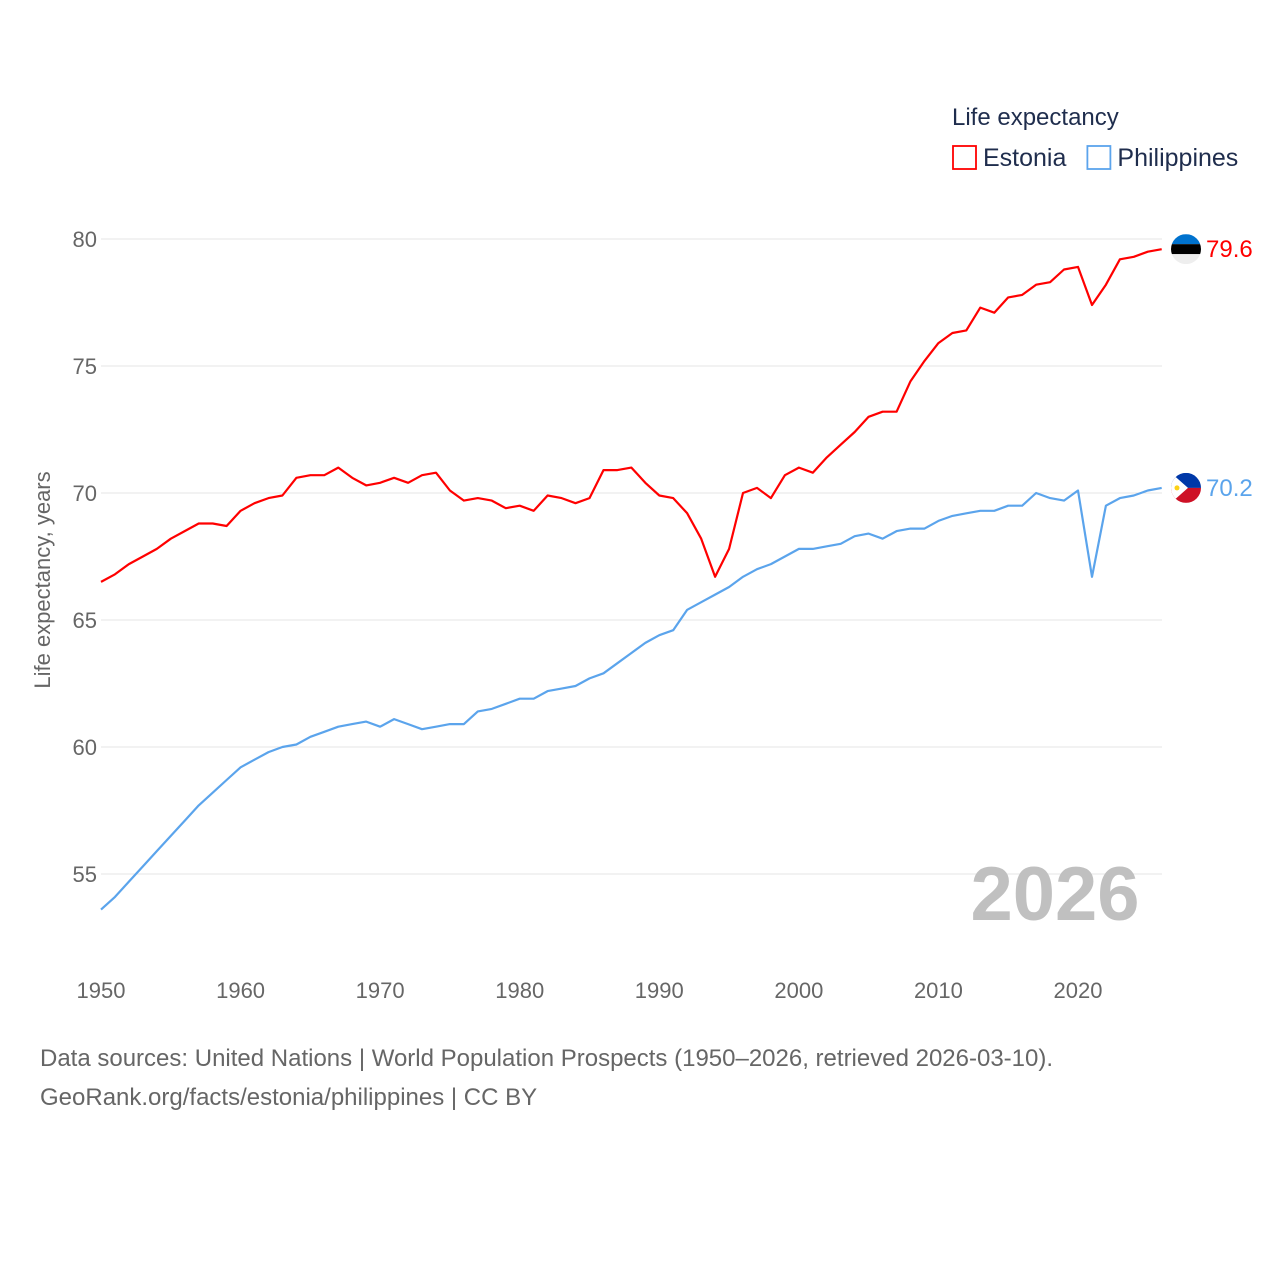 The image size is (1280, 1280). Describe the element at coordinates (798, 990) in the screenshot. I see `x-tick-label: 2000` at that location.